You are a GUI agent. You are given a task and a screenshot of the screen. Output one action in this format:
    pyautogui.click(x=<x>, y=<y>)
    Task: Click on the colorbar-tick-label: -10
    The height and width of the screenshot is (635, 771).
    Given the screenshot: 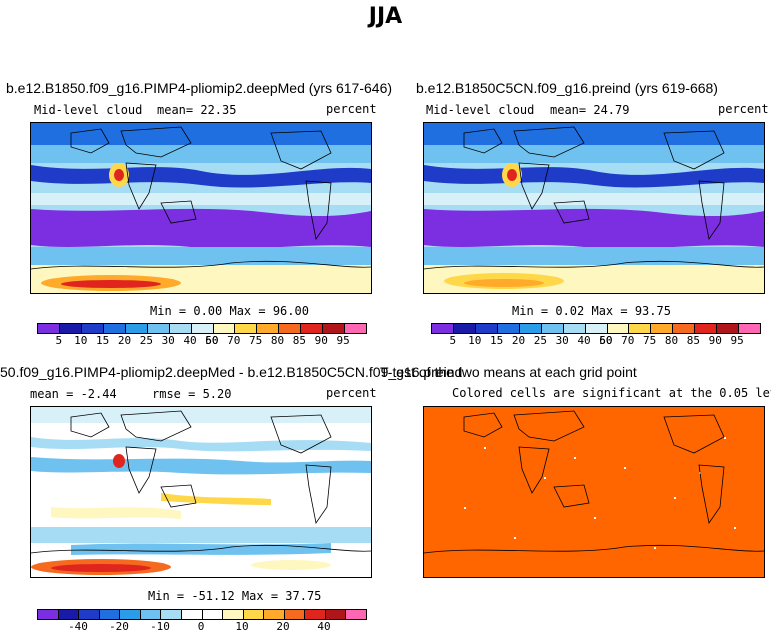 What is the action you would take?
    pyautogui.click(x=160, y=626)
    